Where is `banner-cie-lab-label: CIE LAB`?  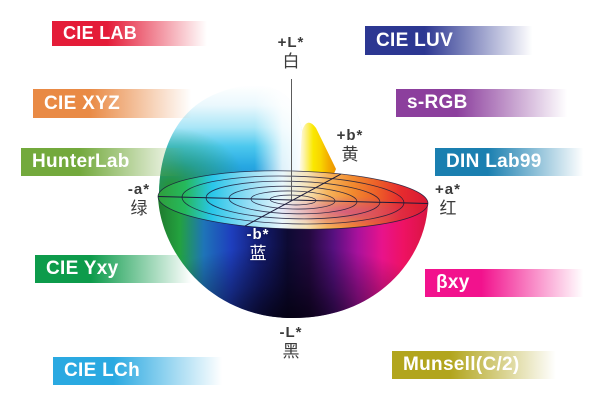
banner-cie-lab-label: CIE LAB is located at coordinates (100, 33).